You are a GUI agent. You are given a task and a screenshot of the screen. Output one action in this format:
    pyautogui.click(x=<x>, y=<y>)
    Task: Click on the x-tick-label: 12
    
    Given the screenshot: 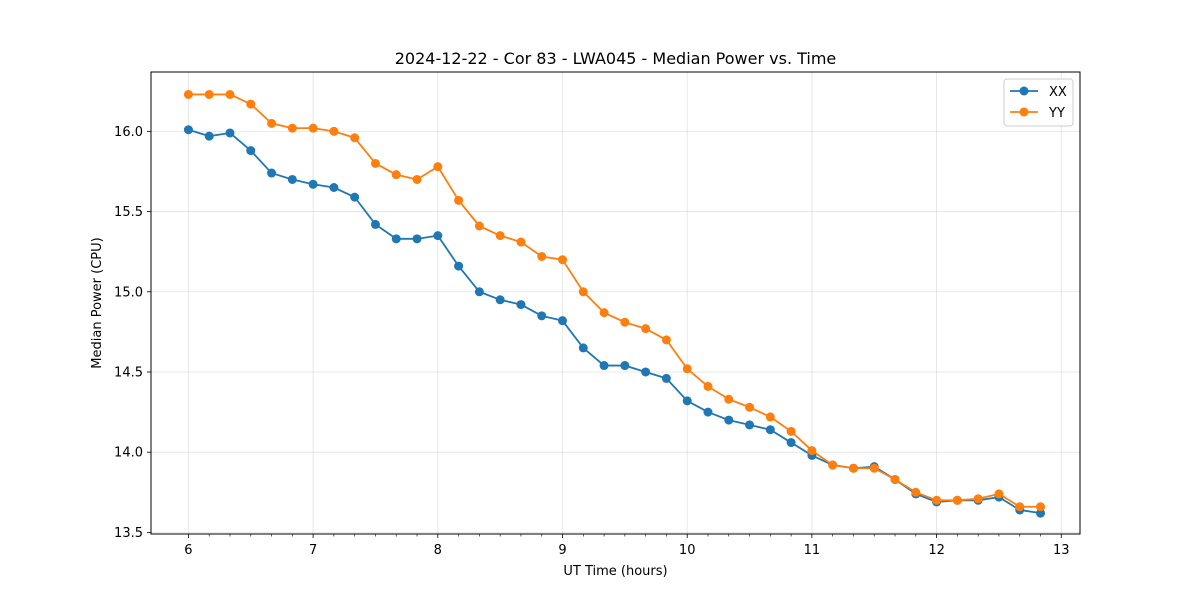 What is the action you would take?
    pyautogui.click(x=936, y=550)
    